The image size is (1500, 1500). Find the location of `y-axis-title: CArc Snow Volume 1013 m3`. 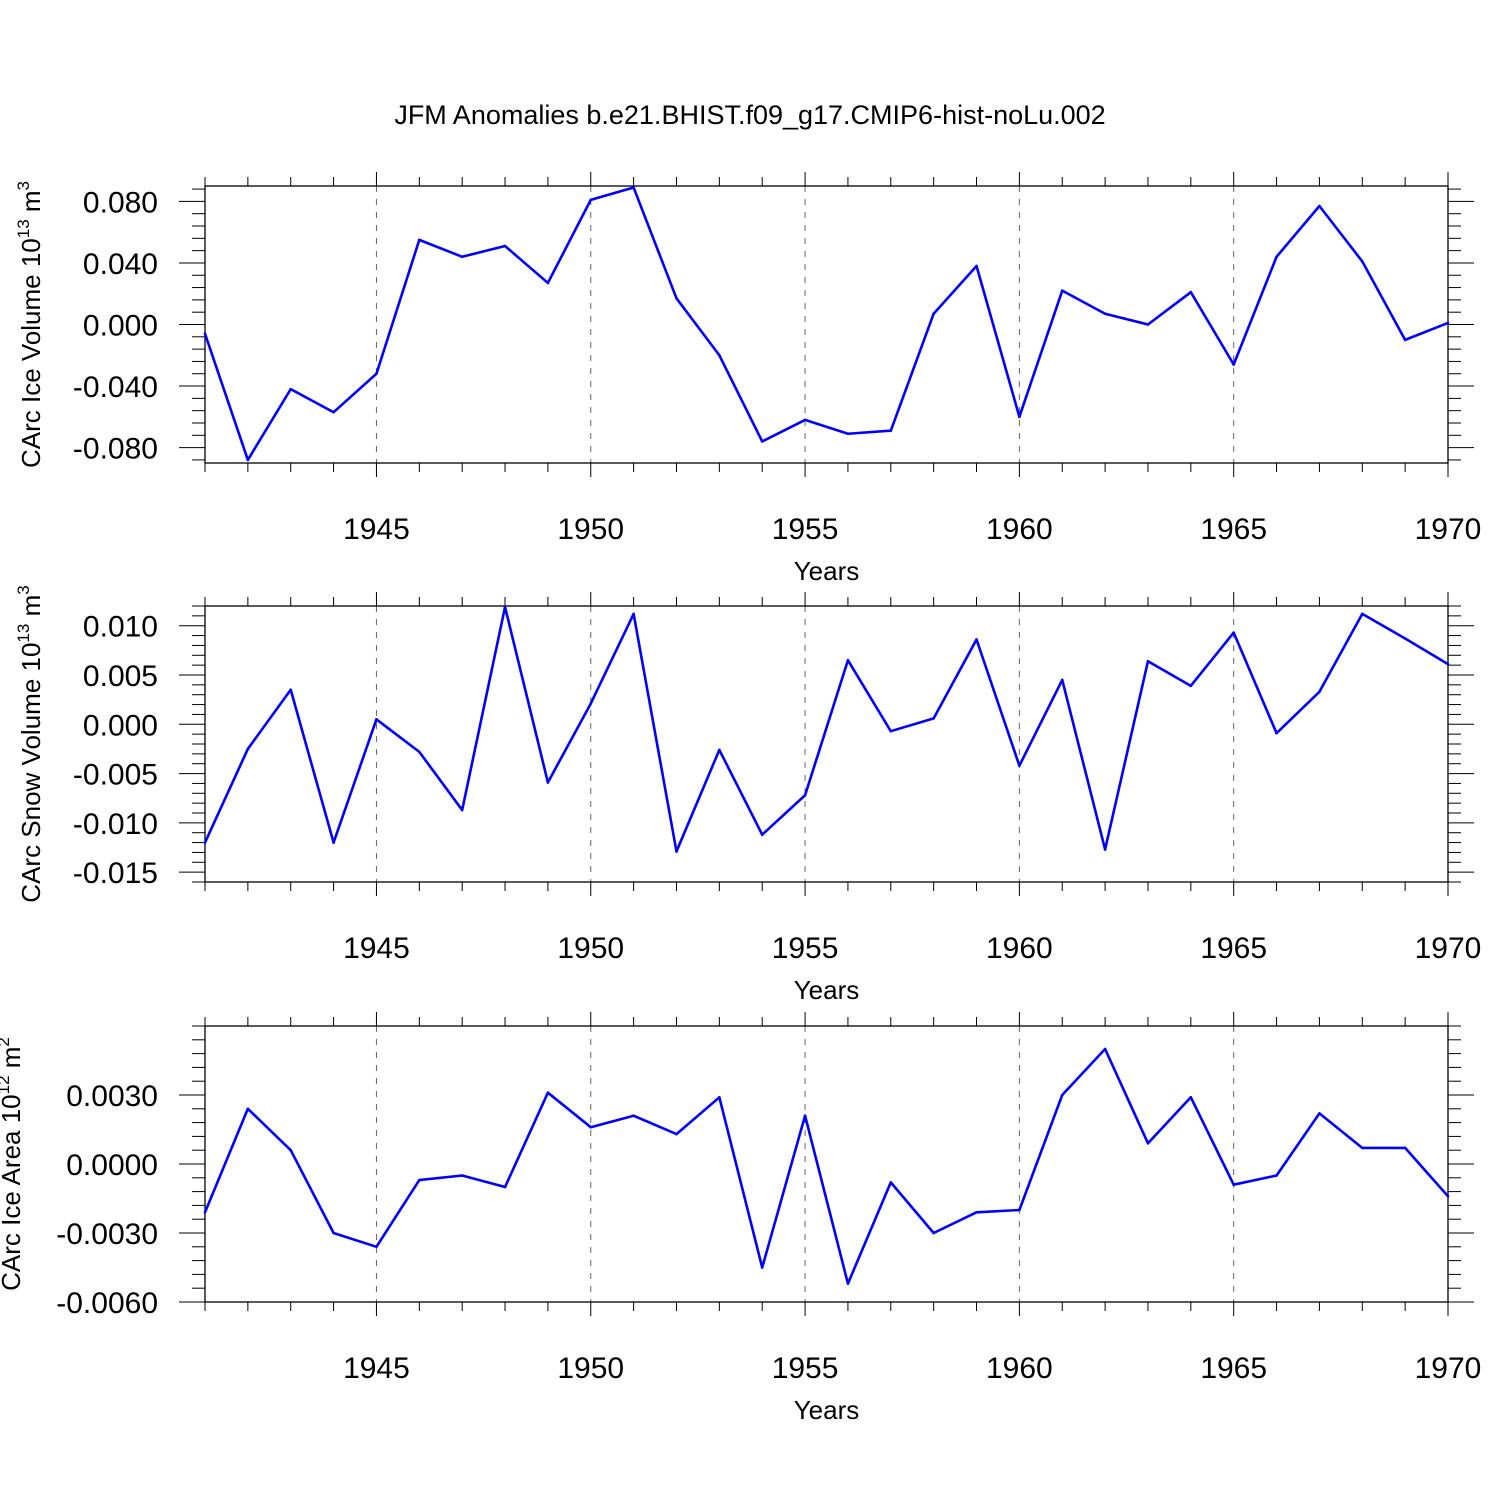

y-axis-title: CArc Snow Volume 1013 m3 is located at coordinates (30, 743).